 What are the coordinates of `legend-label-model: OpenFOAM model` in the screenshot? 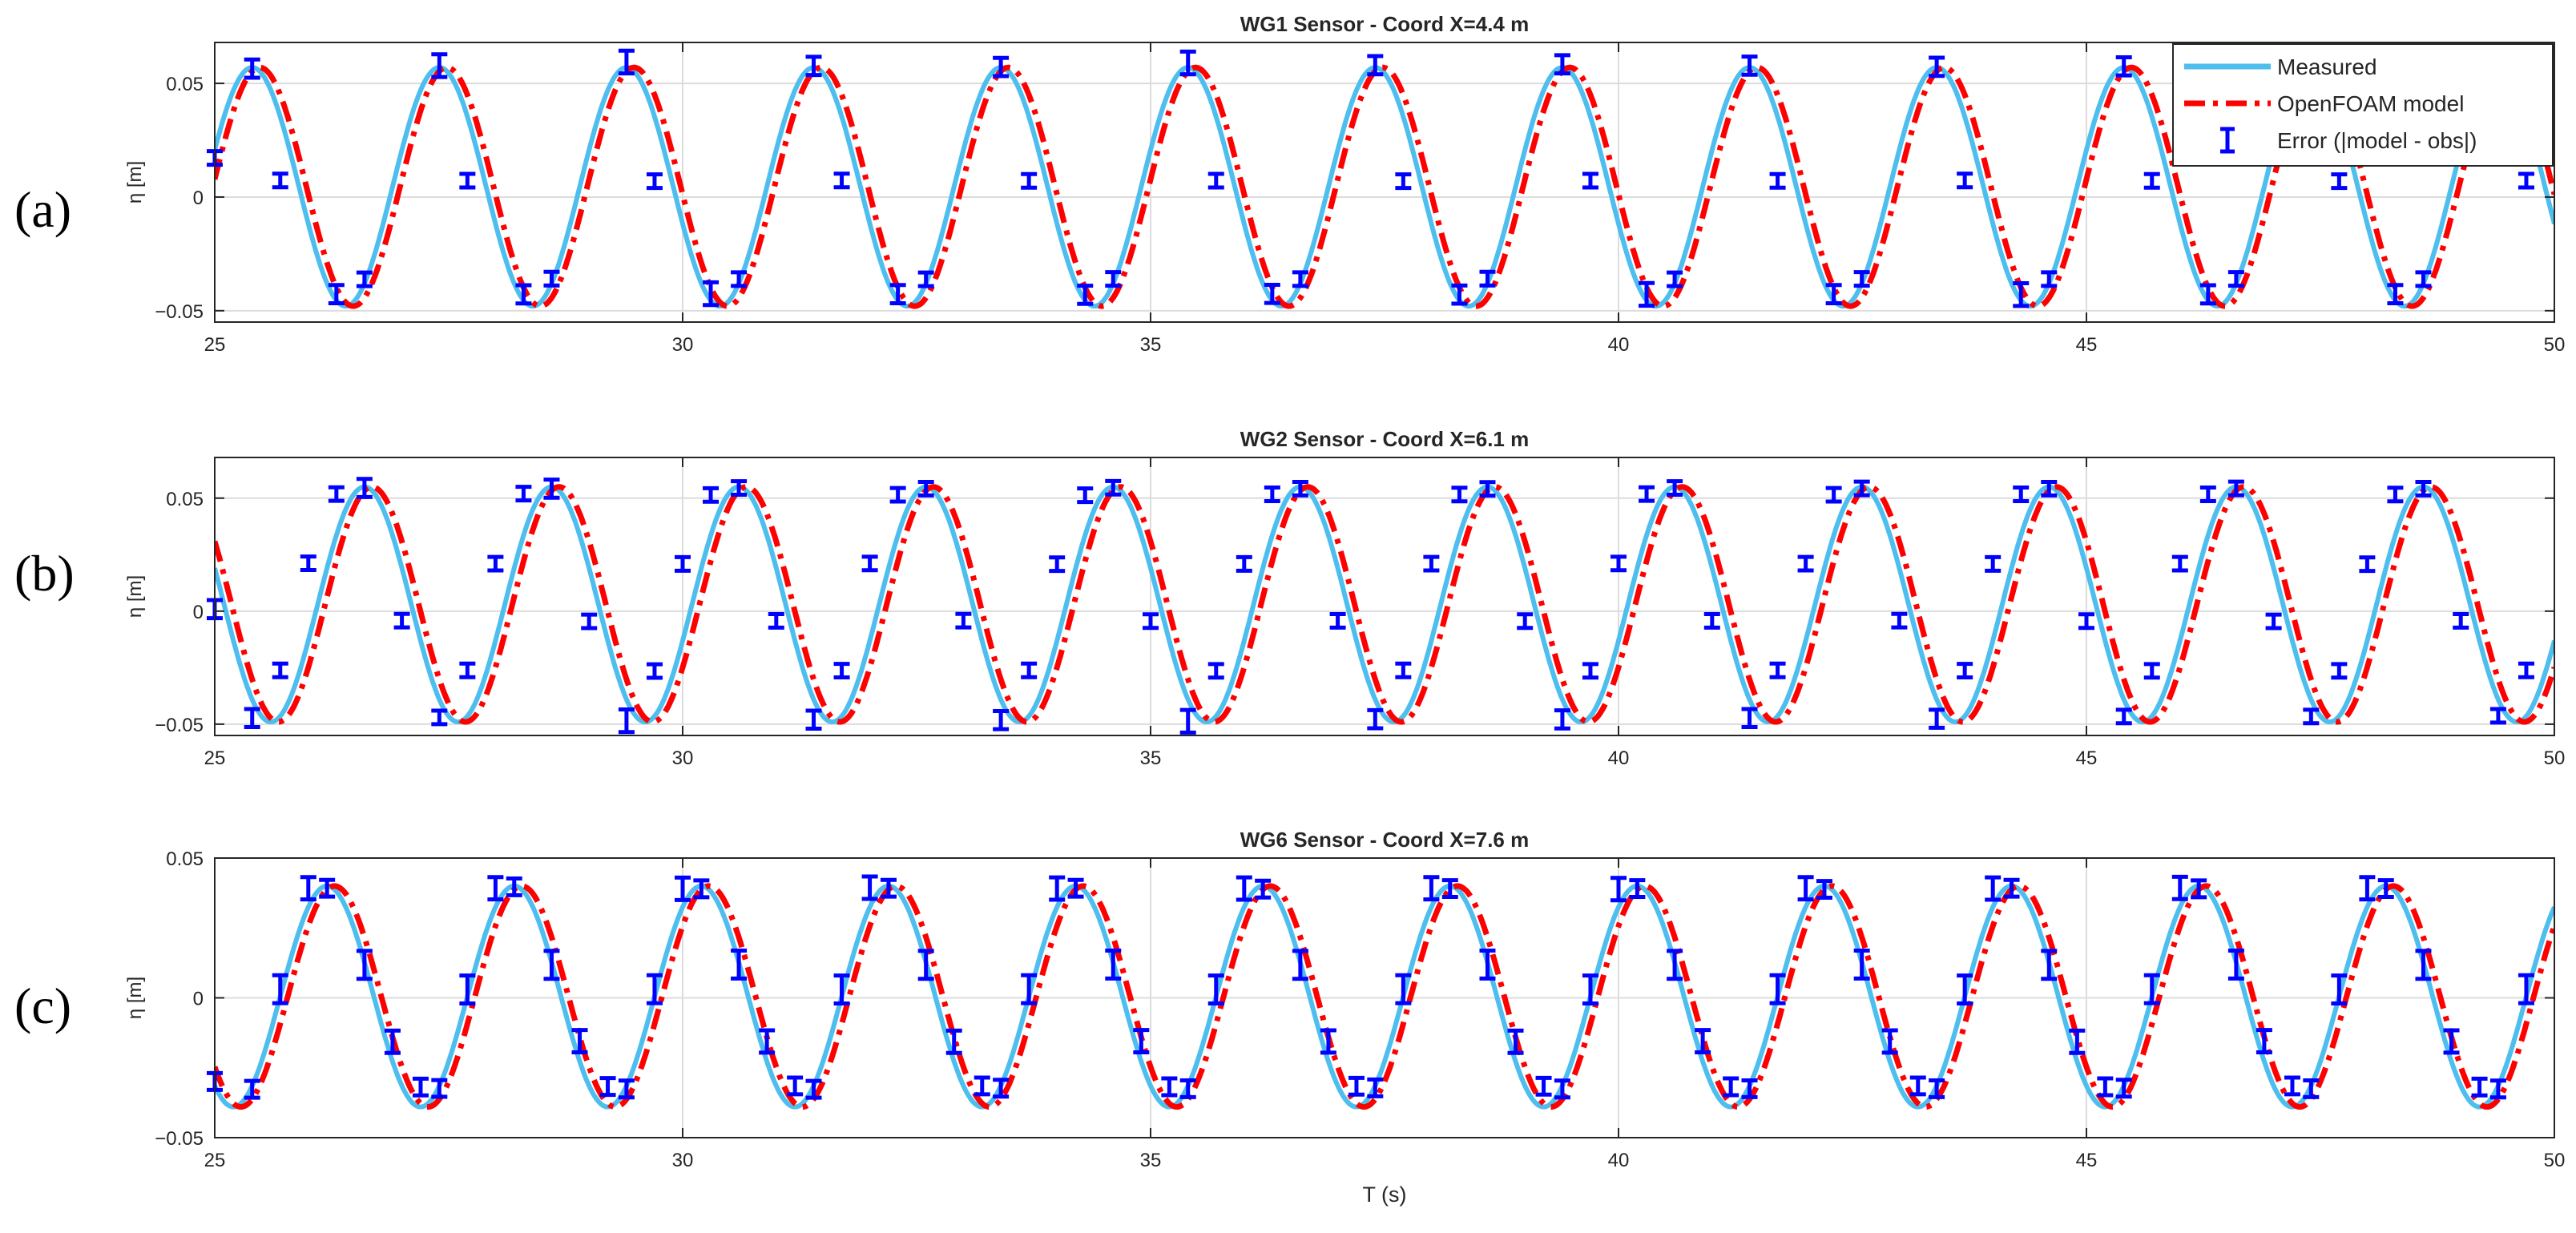 It's located at (2370, 103).